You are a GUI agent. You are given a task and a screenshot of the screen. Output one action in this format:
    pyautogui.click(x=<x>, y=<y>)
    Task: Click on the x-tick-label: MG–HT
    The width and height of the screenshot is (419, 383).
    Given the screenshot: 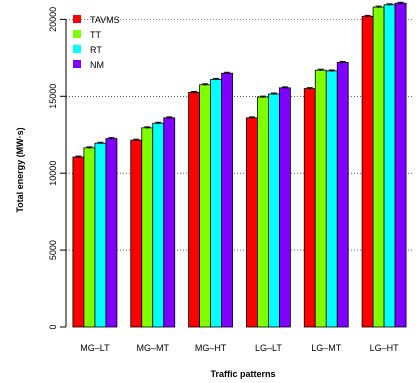 What is the action you would take?
    pyautogui.click(x=211, y=348)
    